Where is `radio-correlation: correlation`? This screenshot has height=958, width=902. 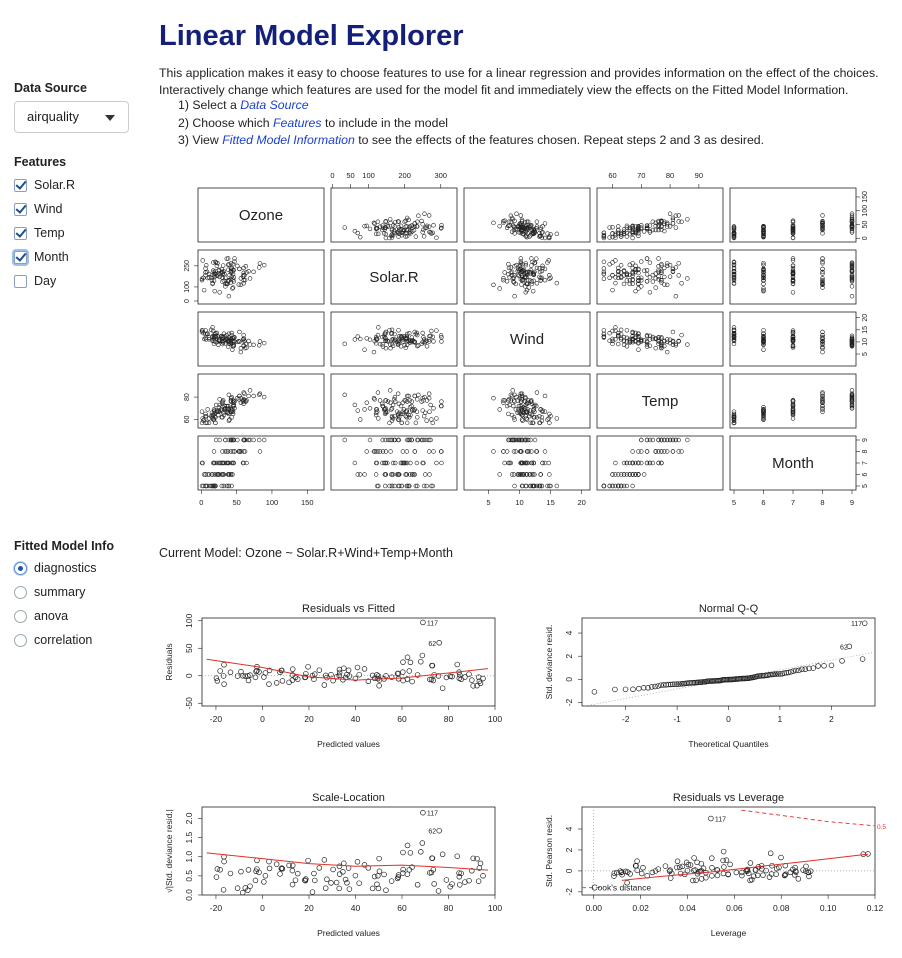 radio-correlation: correlation is located at coordinates (53, 640).